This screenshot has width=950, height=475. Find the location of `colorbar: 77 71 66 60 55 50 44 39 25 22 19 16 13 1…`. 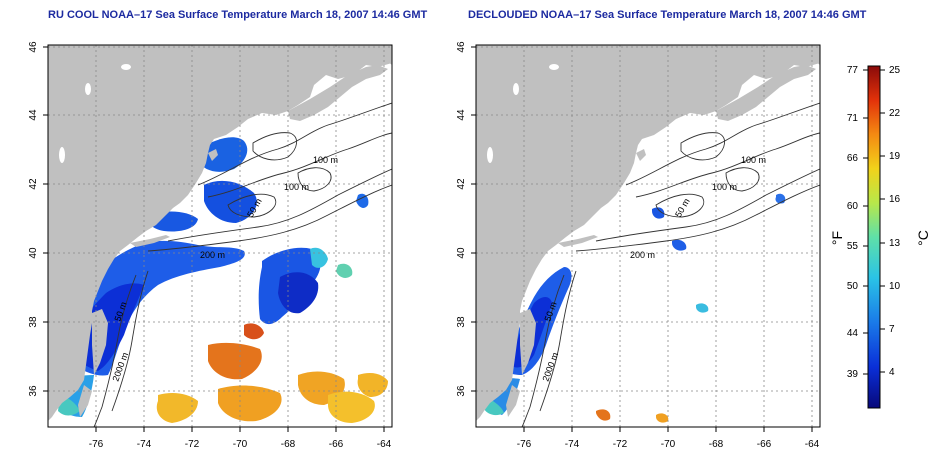

colorbar: 77 71 66 60 55 50 44 39 25 22 19 16 13 1… is located at coordinates (880, 237).